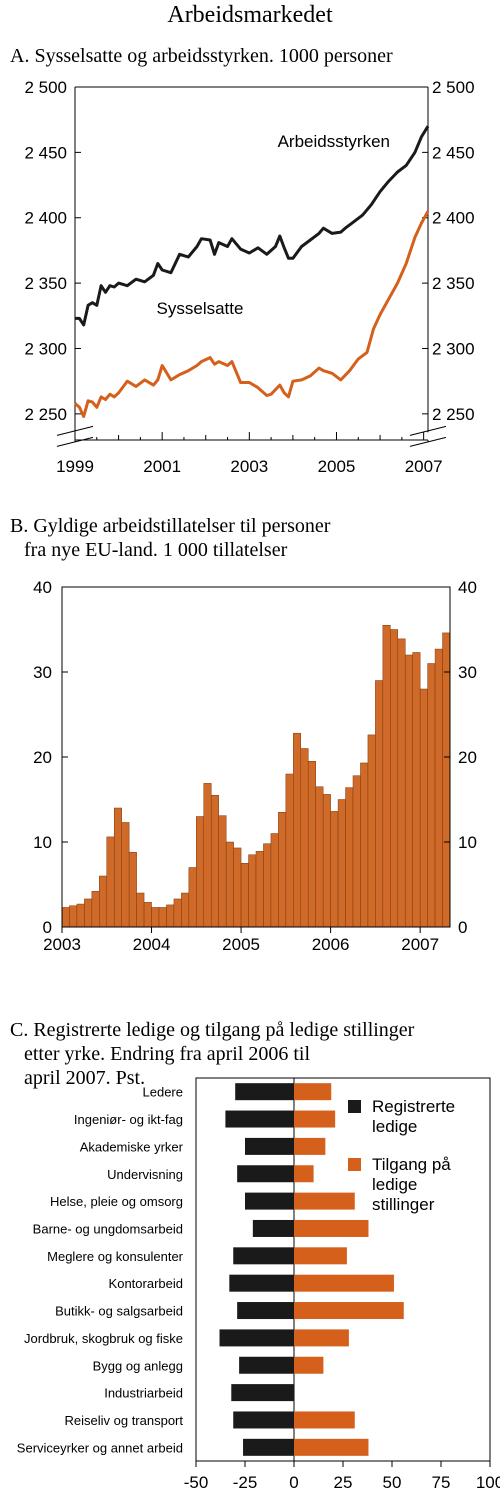 The width and height of the screenshot is (500, 1488). I want to click on y-tick-label-right: 2 300, so click(453, 348).